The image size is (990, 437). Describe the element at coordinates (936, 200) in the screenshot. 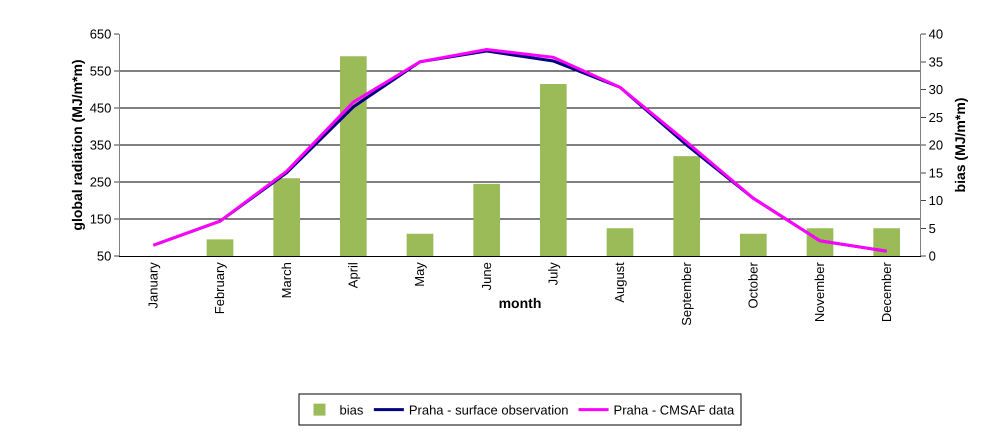

I see `y2-tick-label: 10` at that location.